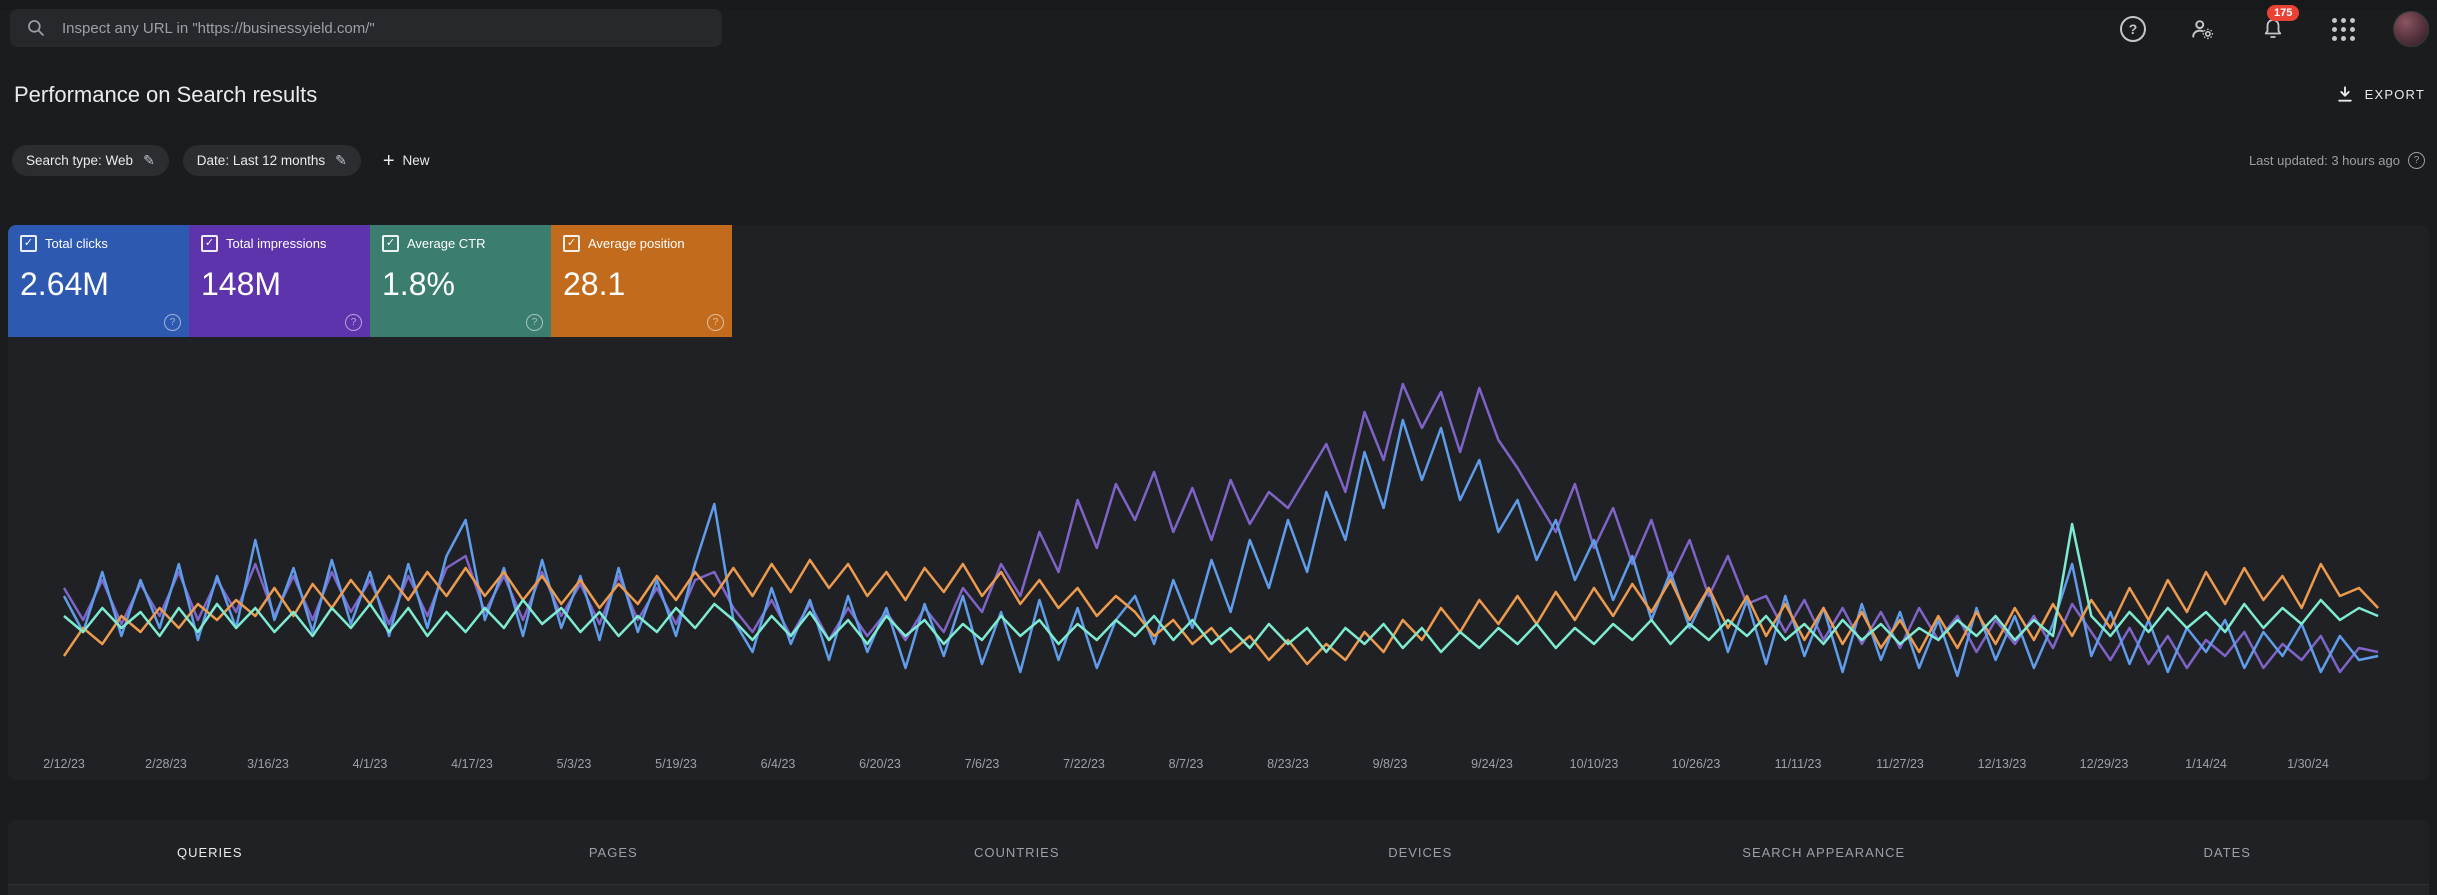  Describe the element at coordinates (676, 764) in the screenshot. I see `x-axis-label: 5/19/23` at that location.